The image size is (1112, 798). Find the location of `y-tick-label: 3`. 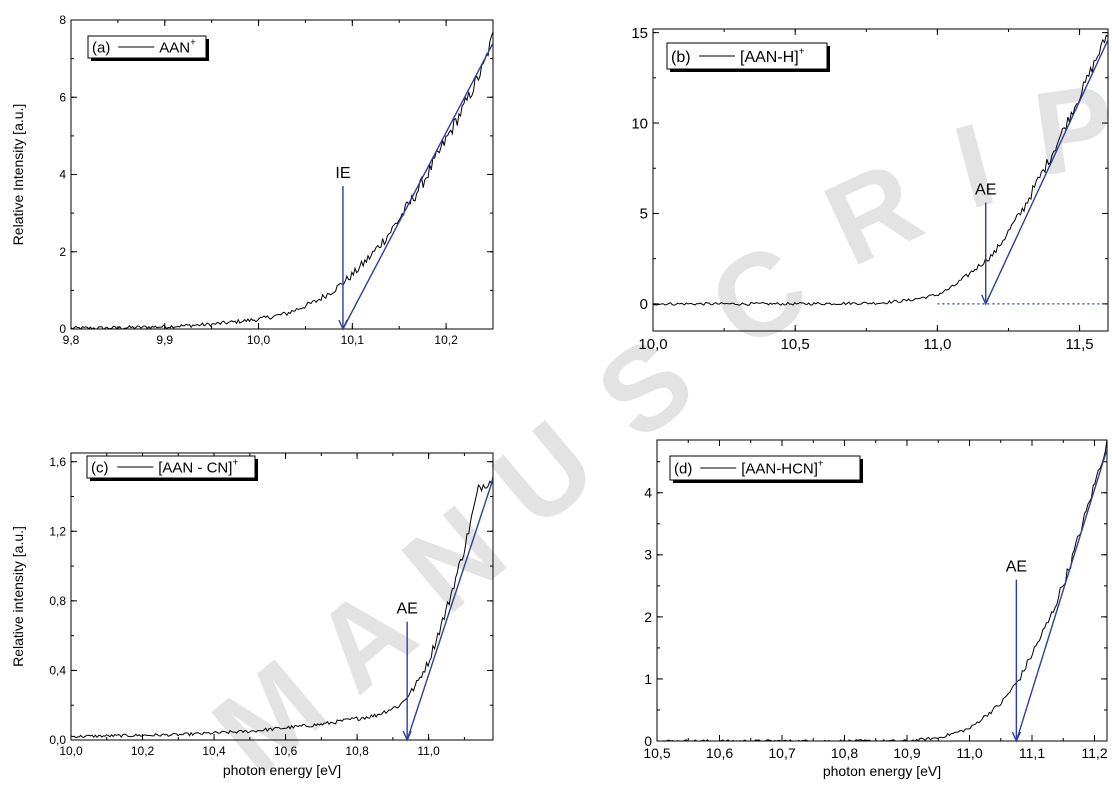

y-tick-label: 3 is located at coordinates (648, 555).